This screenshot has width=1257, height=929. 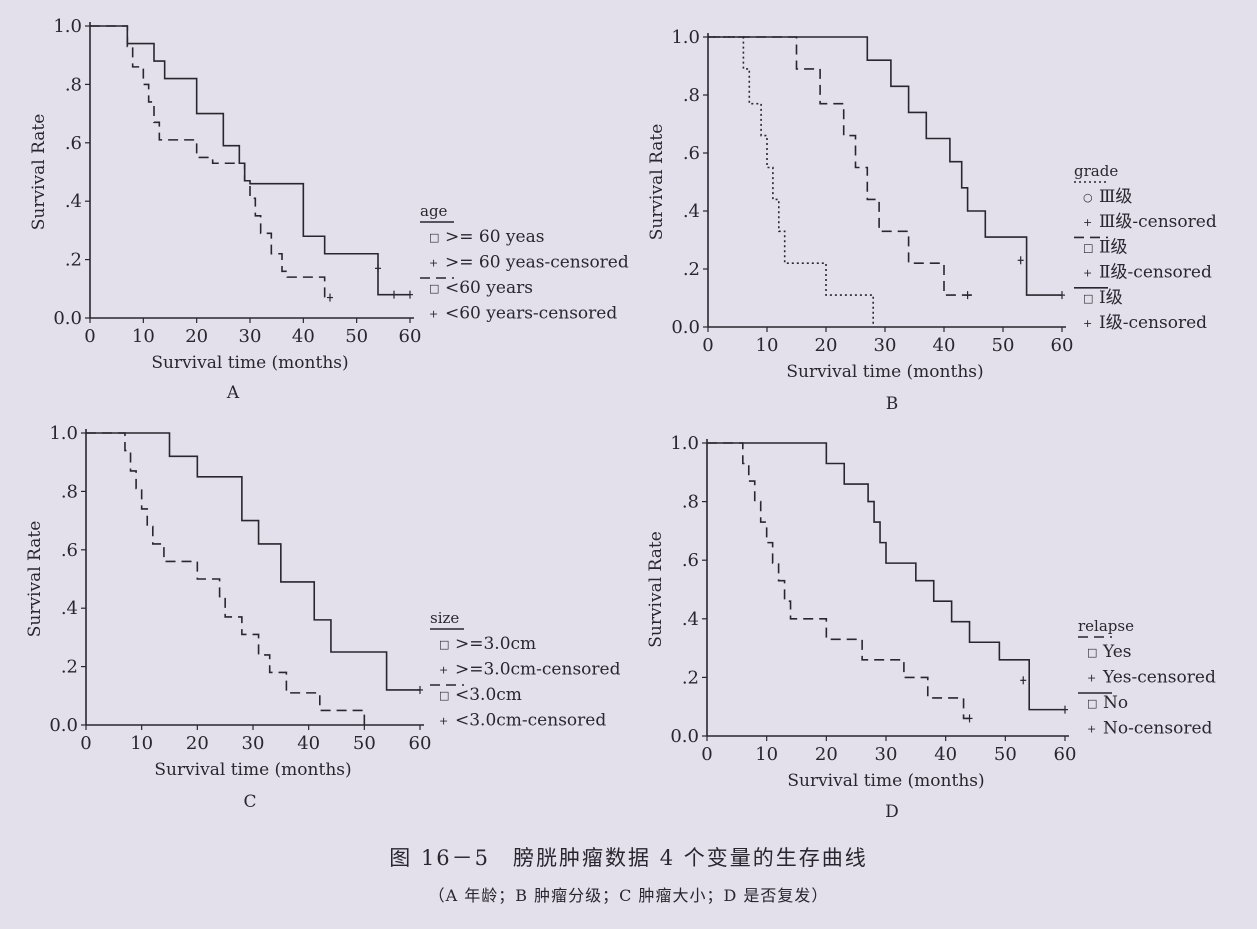 What do you see at coordinates (1096, 171) in the screenshot?
I see `legend-title: grade` at bounding box center [1096, 171].